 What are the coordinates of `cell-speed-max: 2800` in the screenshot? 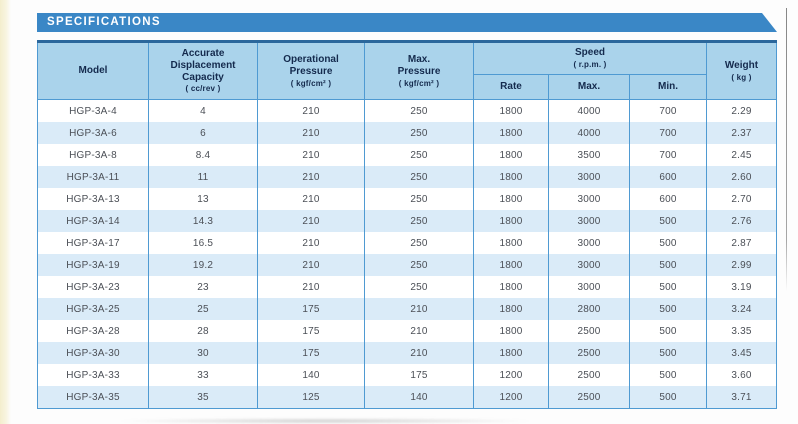 It's located at (589, 309).